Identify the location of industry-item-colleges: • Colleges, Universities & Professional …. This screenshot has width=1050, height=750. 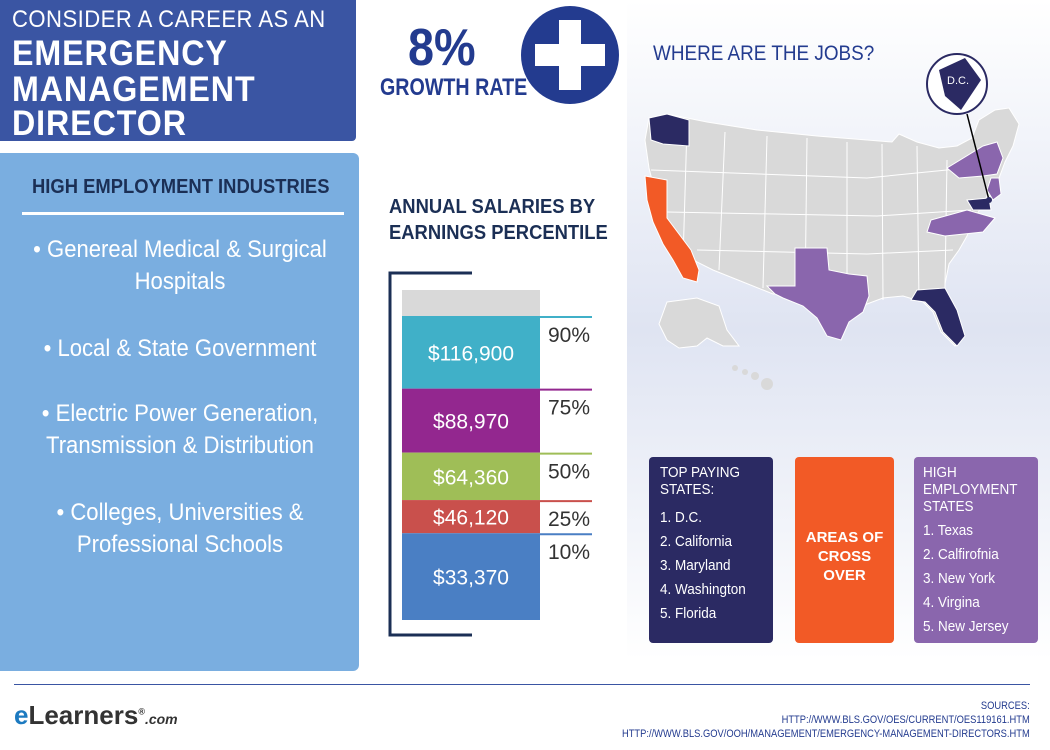
(180, 529).